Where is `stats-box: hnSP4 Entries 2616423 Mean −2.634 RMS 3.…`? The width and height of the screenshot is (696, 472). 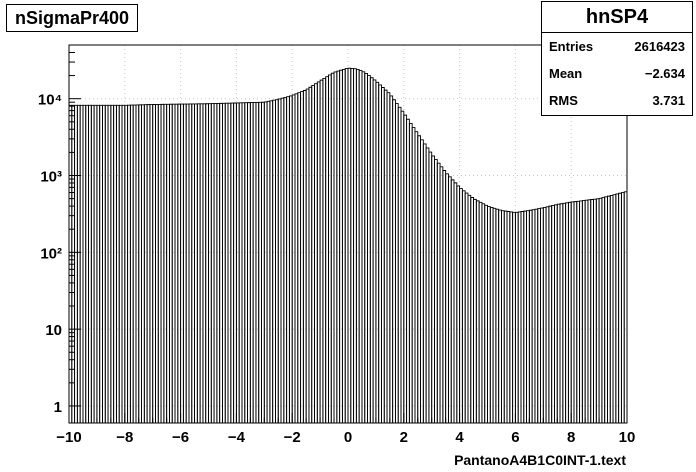
stats-box: hnSP4 Entries 2616423 Mean −2.634 RMS 3.… is located at coordinates (617, 58).